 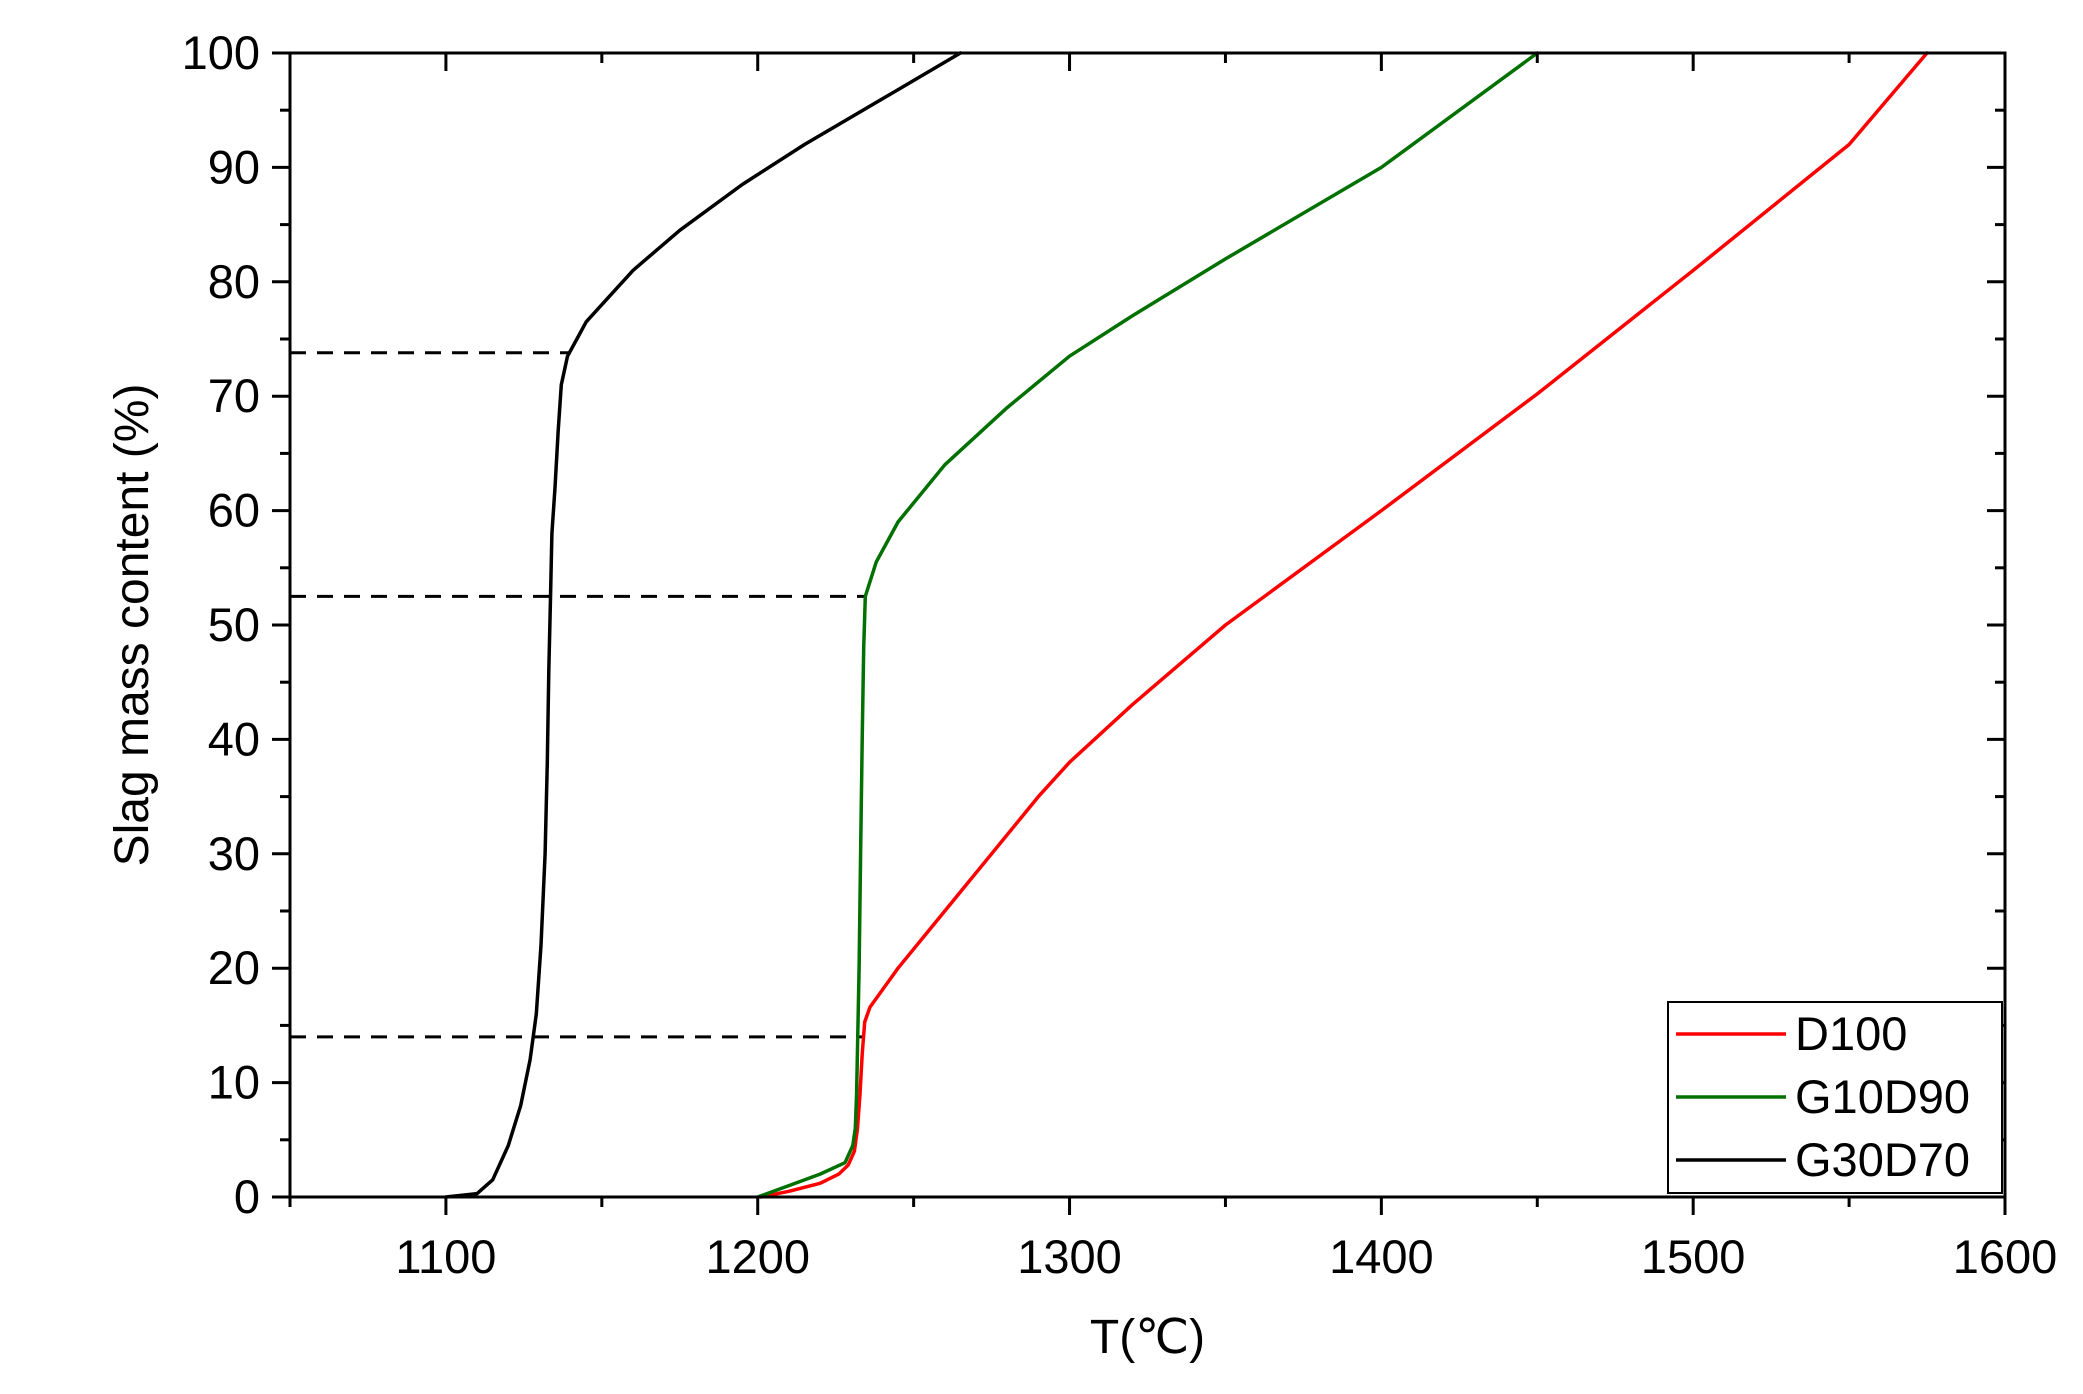 What do you see at coordinates (2005, 1256) in the screenshot?
I see `x-tick-label: 1600` at bounding box center [2005, 1256].